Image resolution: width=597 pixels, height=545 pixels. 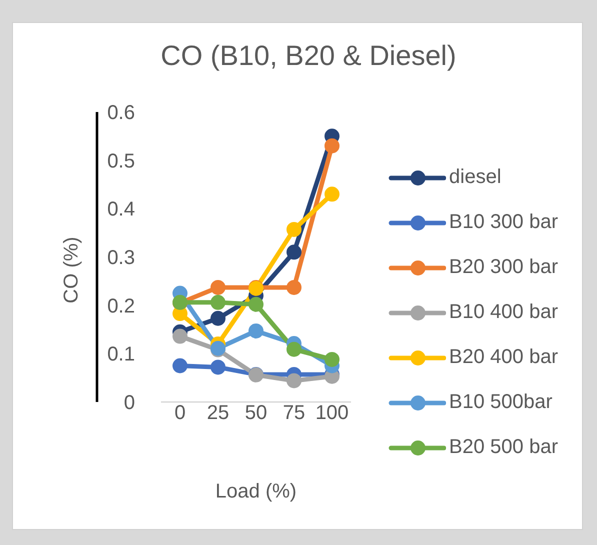 What do you see at coordinates (475, 177) in the screenshot?
I see `legend-label: diesel` at bounding box center [475, 177].